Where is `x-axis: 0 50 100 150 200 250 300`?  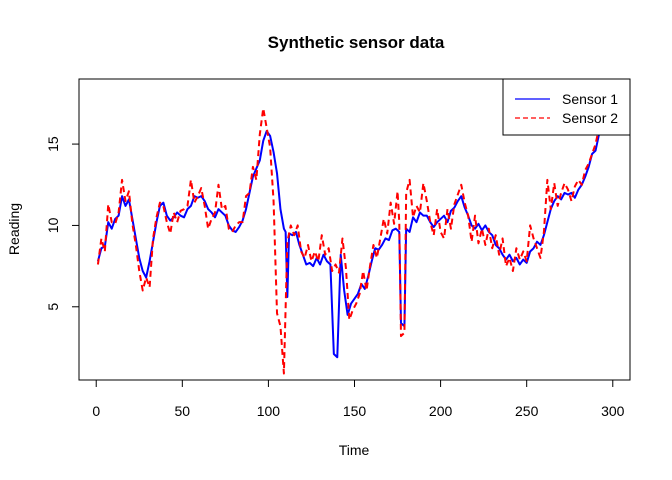
x-axis: 0 50 100 150 200 250 300 is located at coordinates (358, 399).